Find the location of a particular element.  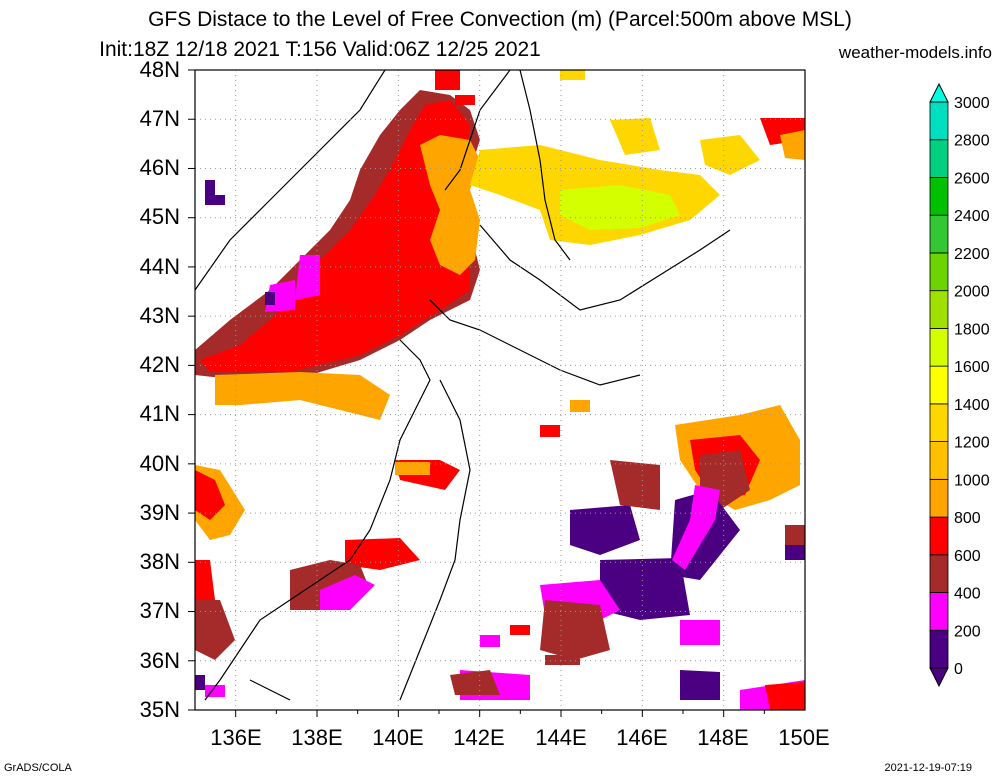

lat-label: 41N is located at coordinates (160, 413).